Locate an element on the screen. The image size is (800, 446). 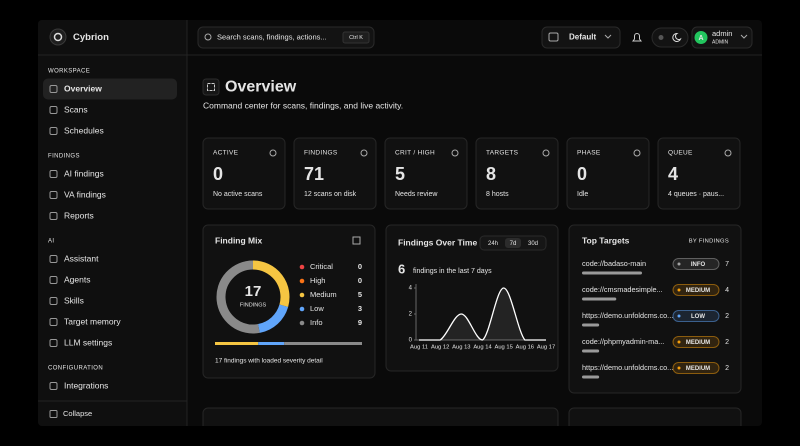
bell-icon is located at coordinates (637, 37).